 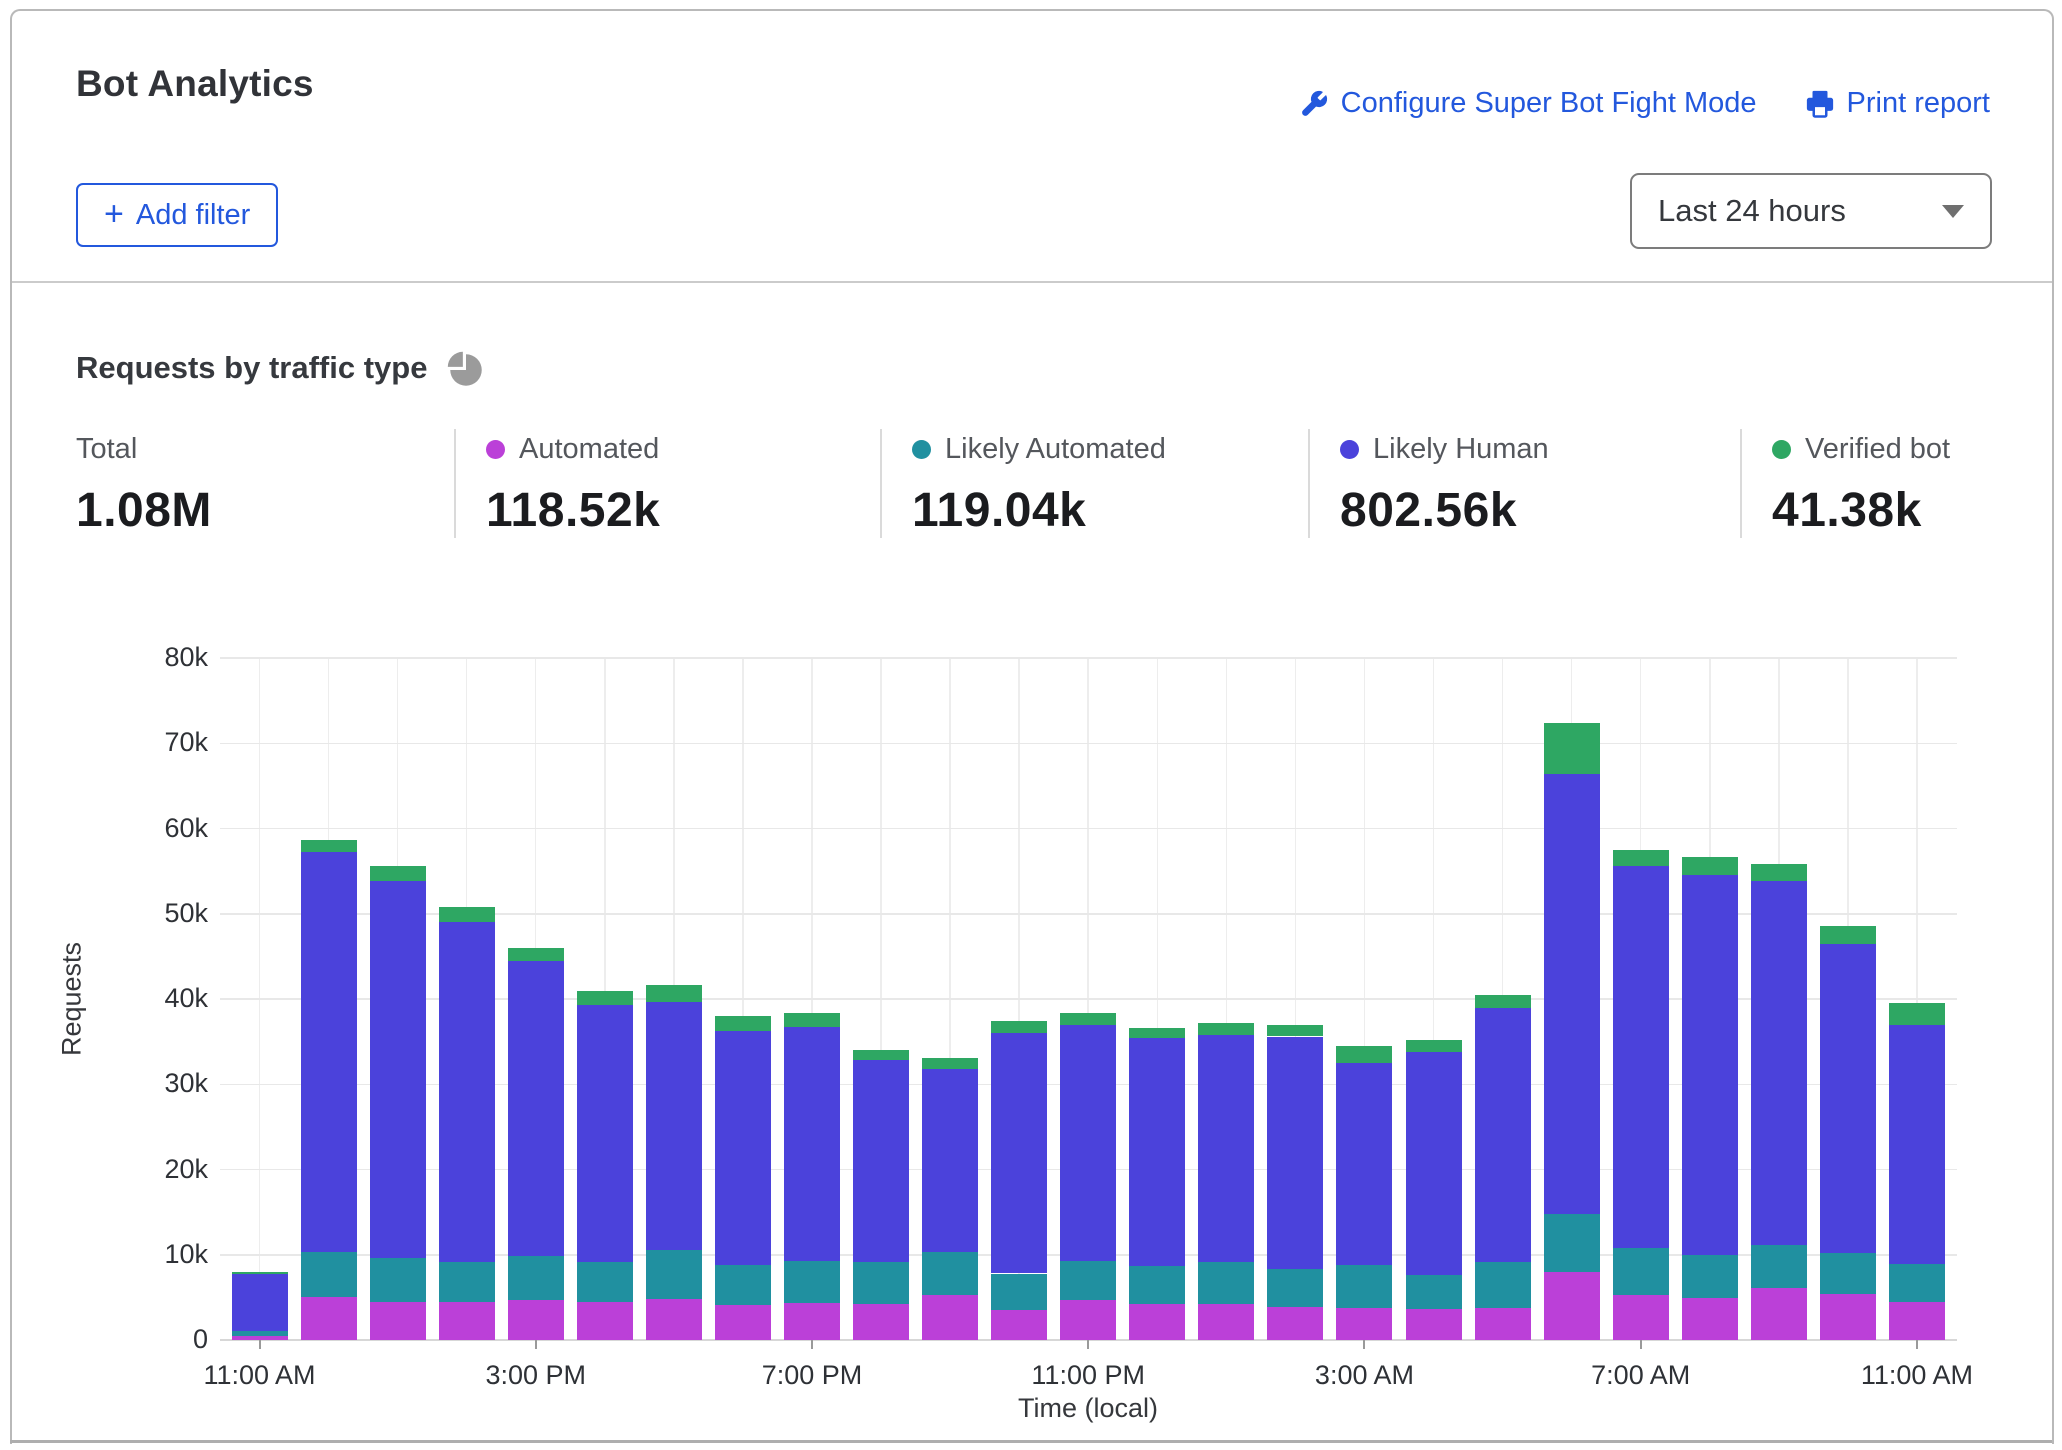 What do you see at coordinates (1811, 211) in the screenshot?
I see `time-range-select: Last 24 hours` at bounding box center [1811, 211].